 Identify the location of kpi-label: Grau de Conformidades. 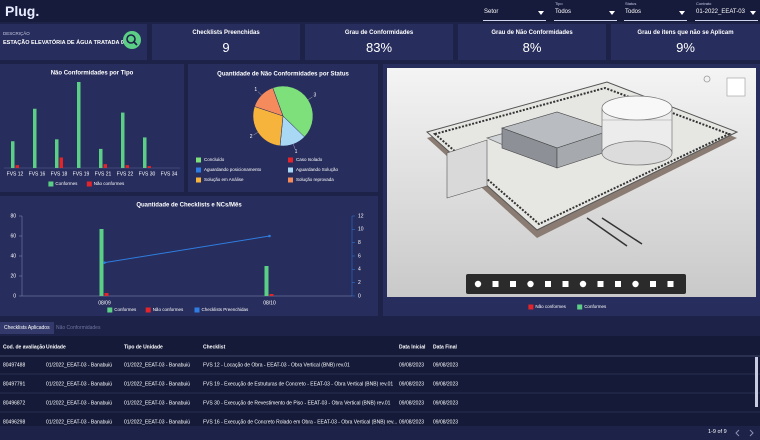
(379, 33).